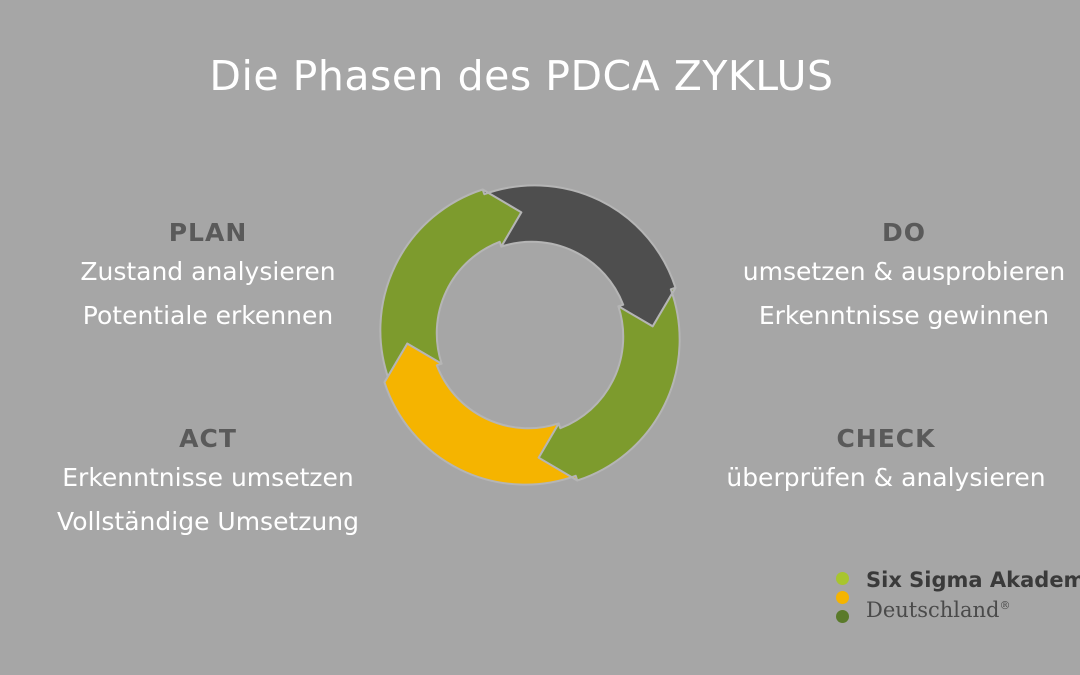  I want to click on logo-line-2: Deutschland®, so click(938, 610).